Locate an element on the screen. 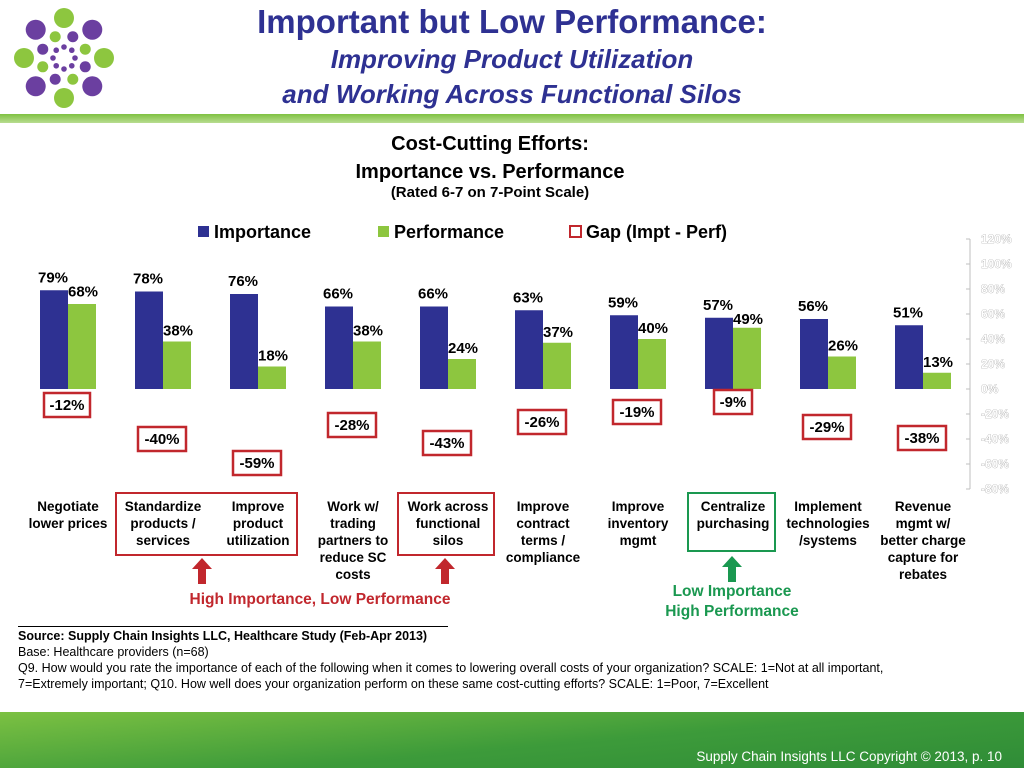  low-importance-label: Low Importance is located at coordinates (732, 591).